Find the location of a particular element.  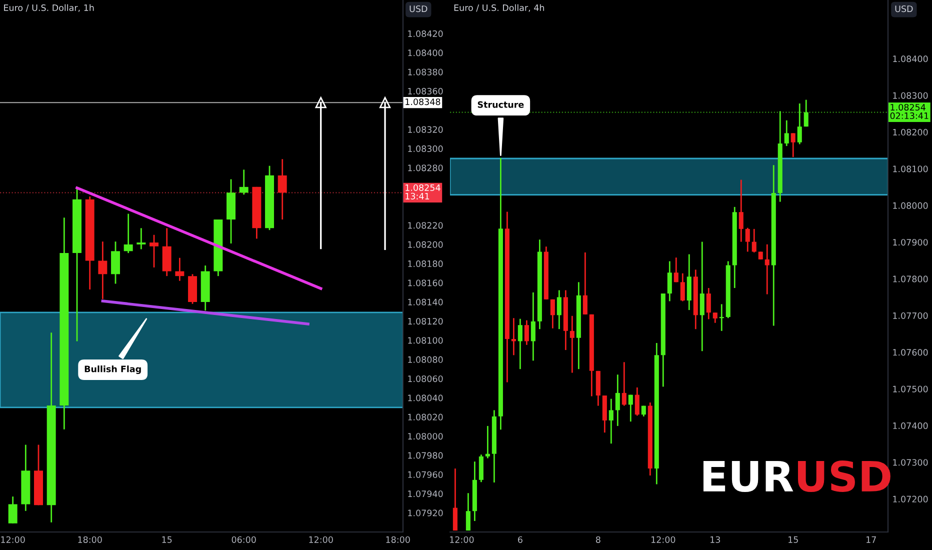

annotation: Structure is located at coordinates (501, 104).